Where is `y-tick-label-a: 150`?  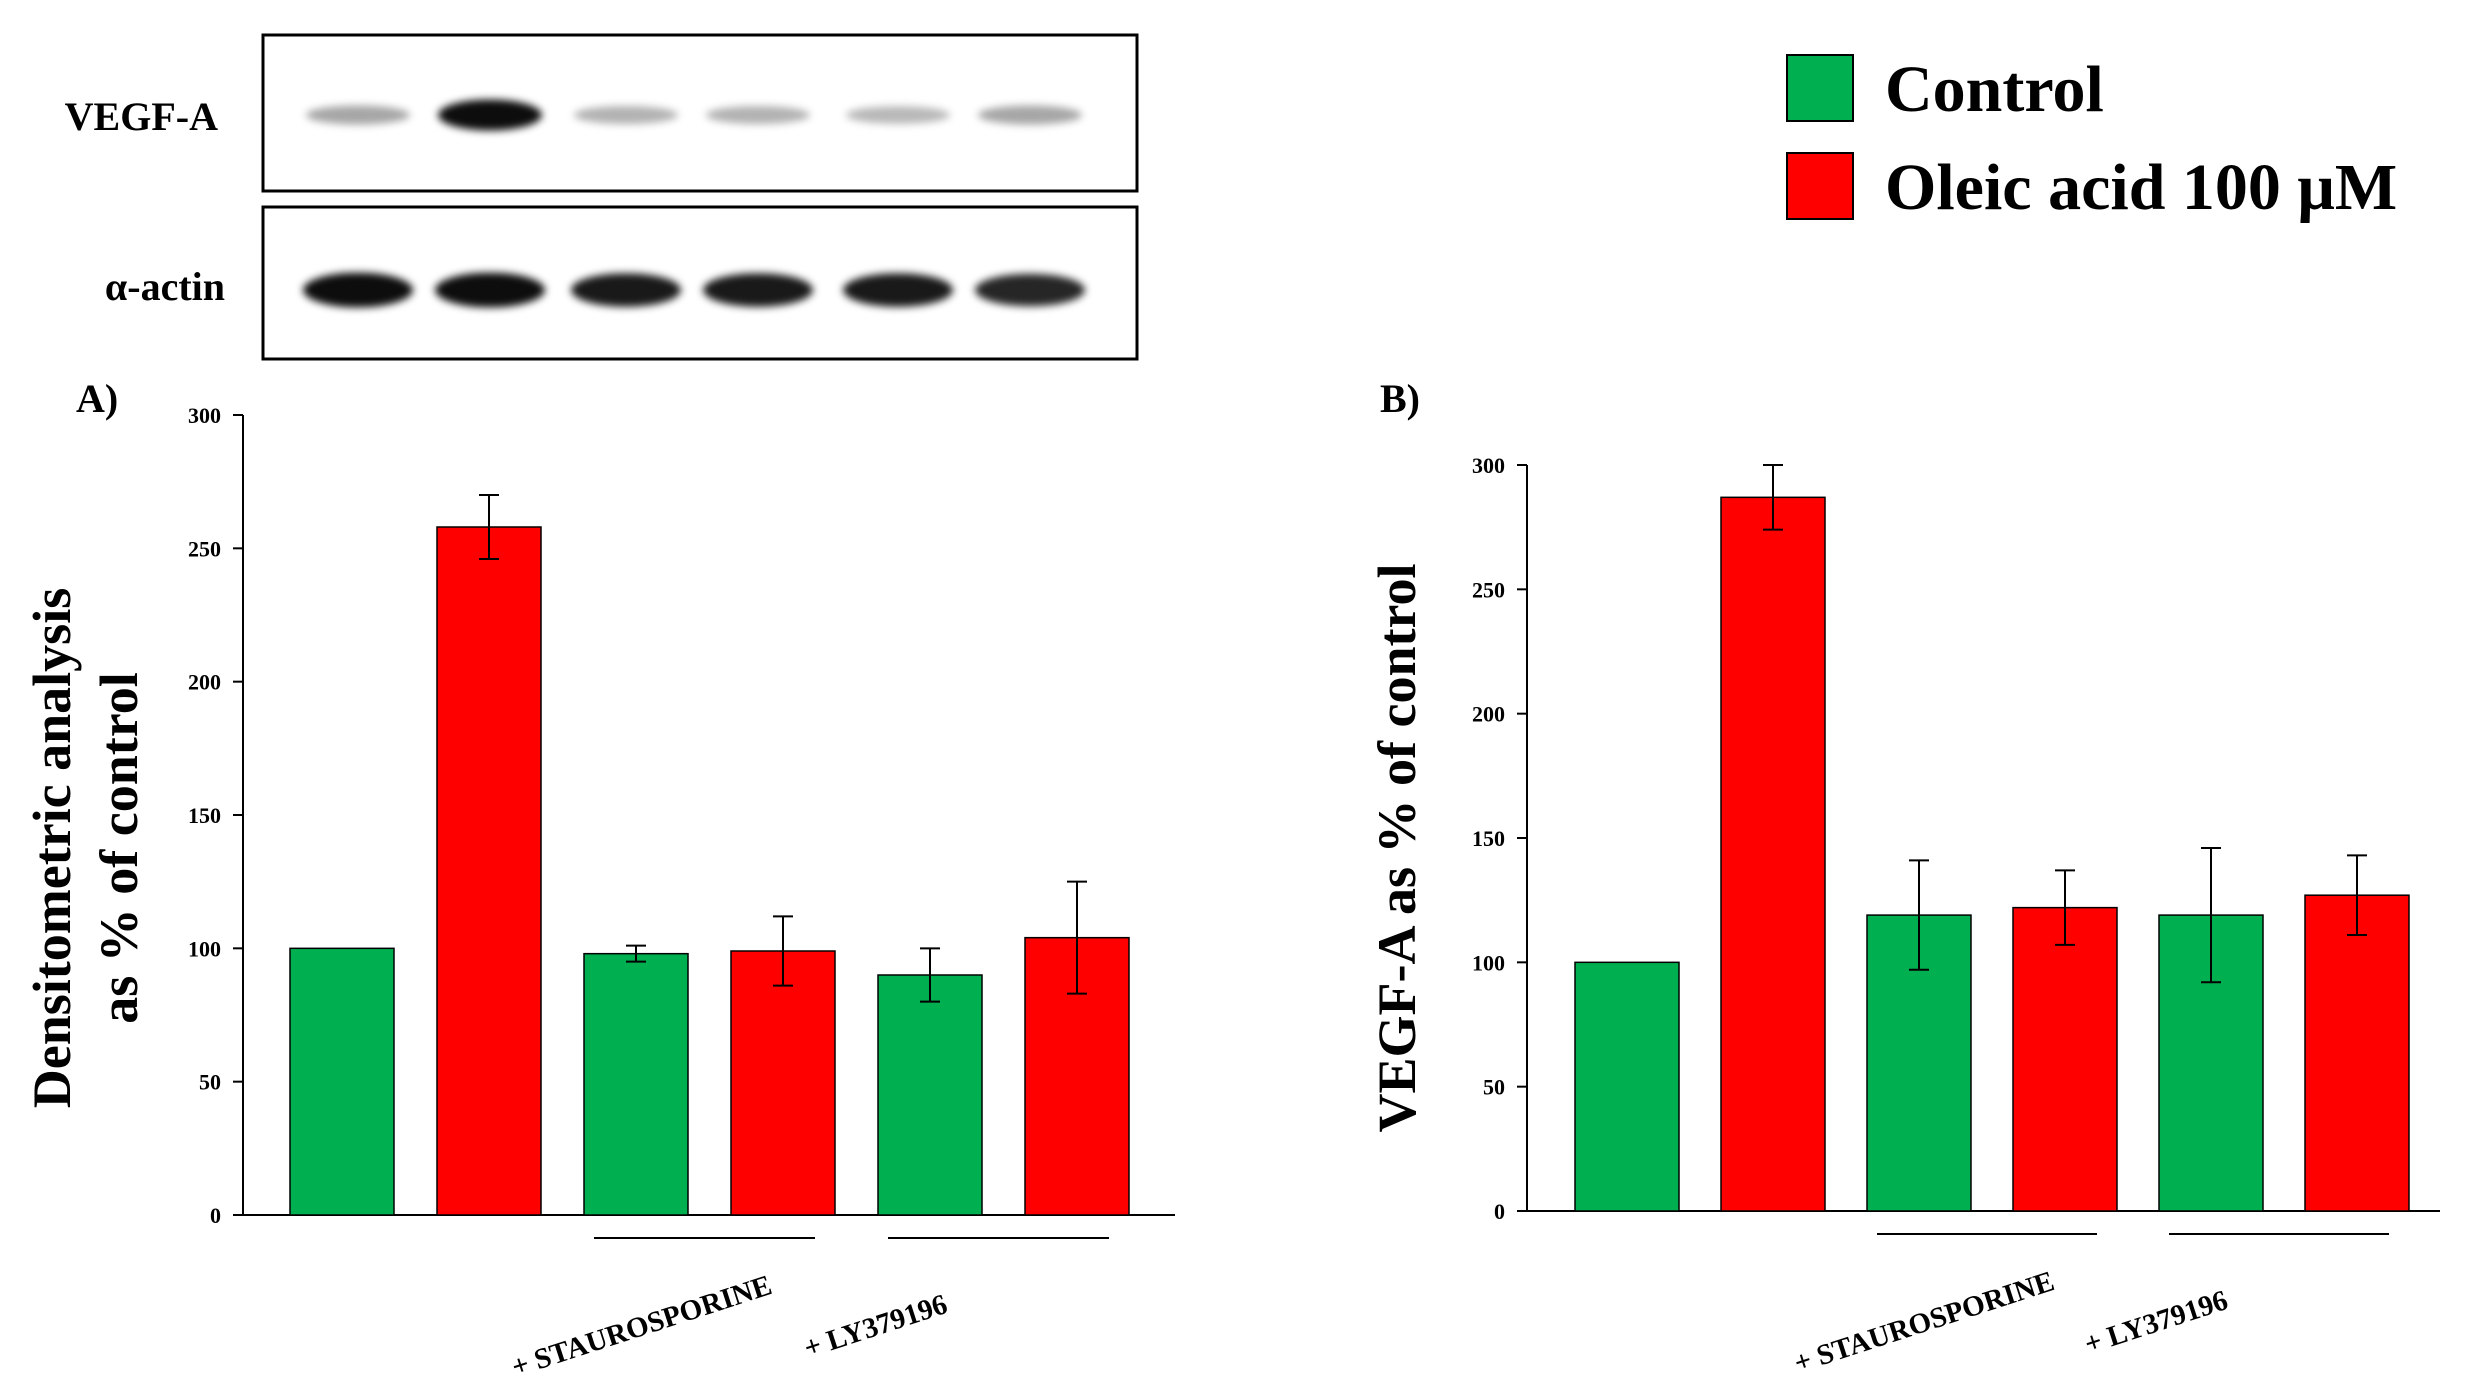
y-tick-label-a: 150 is located at coordinates (204, 815).